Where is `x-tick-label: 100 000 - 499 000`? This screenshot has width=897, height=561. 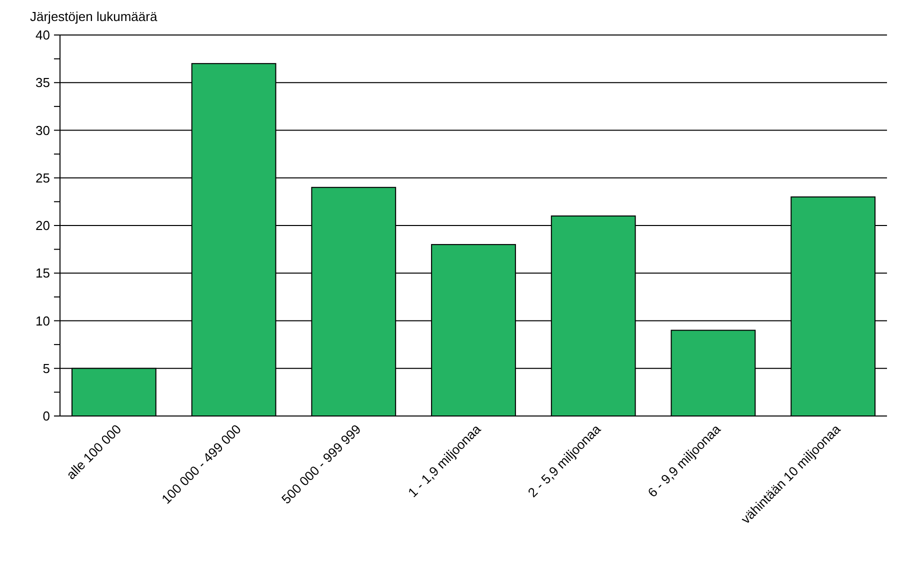 x-tick-label: 100 000 - 499 000 is located at coordinates (201, 464).